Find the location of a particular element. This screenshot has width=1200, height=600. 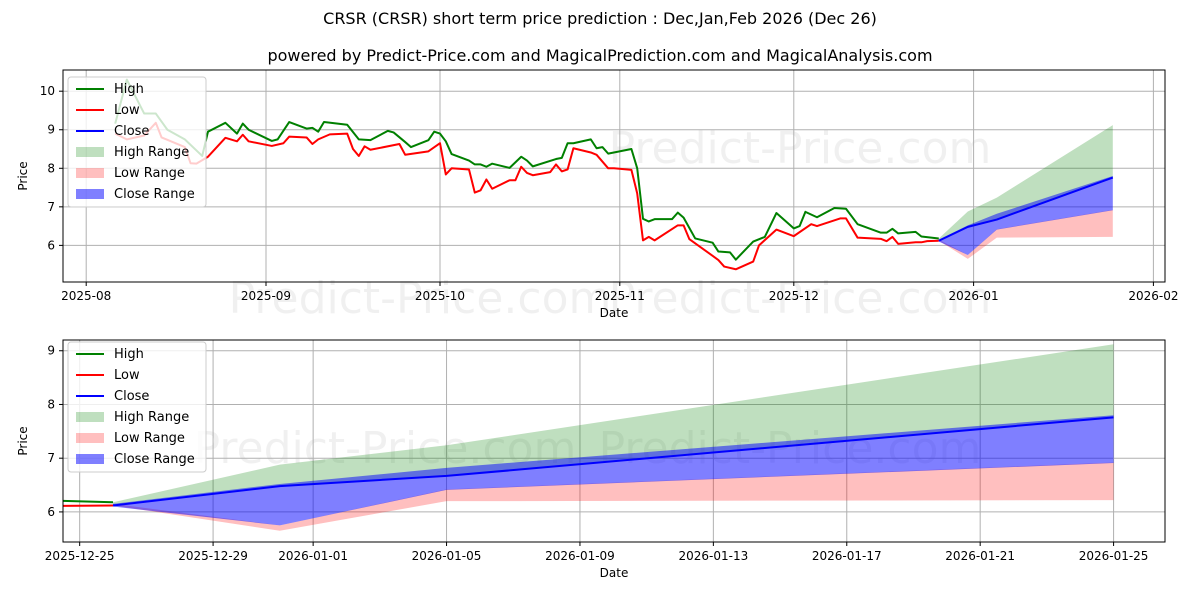

close-range-band is located at coordinates (1025, 216).